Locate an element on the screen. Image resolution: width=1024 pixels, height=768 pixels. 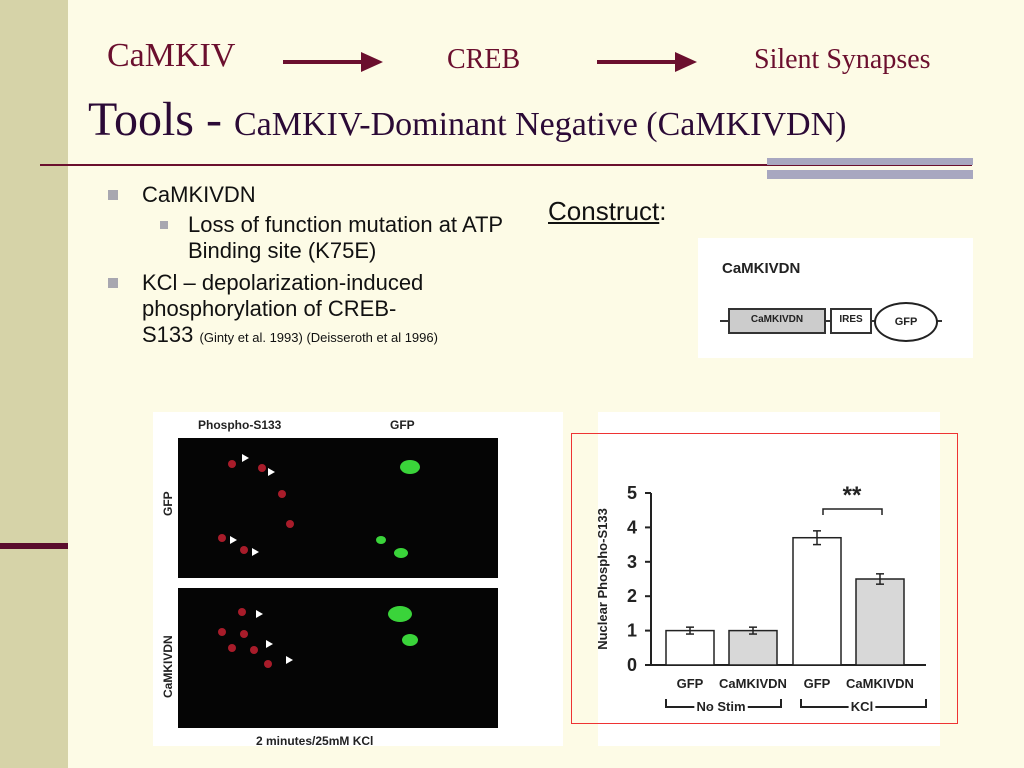
y-axis-label: Nuclear Phospho-S133 is located at coordinates (602, 579).